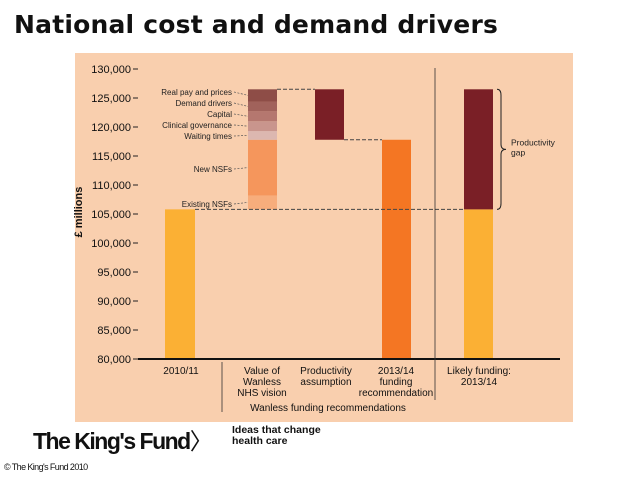 This screenshot has height=478, width=638. I want to click on y-tick-label: 105,000, so click(111, 215).